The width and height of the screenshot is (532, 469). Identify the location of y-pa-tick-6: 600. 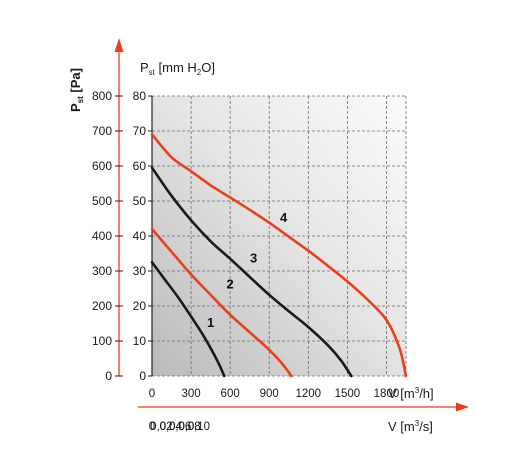
(102, 166).